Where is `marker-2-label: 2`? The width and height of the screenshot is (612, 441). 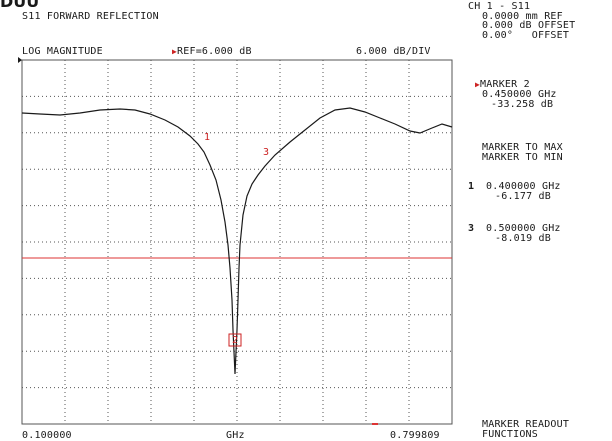 marker-2-label: 2 is located at coordinates (235, 340).